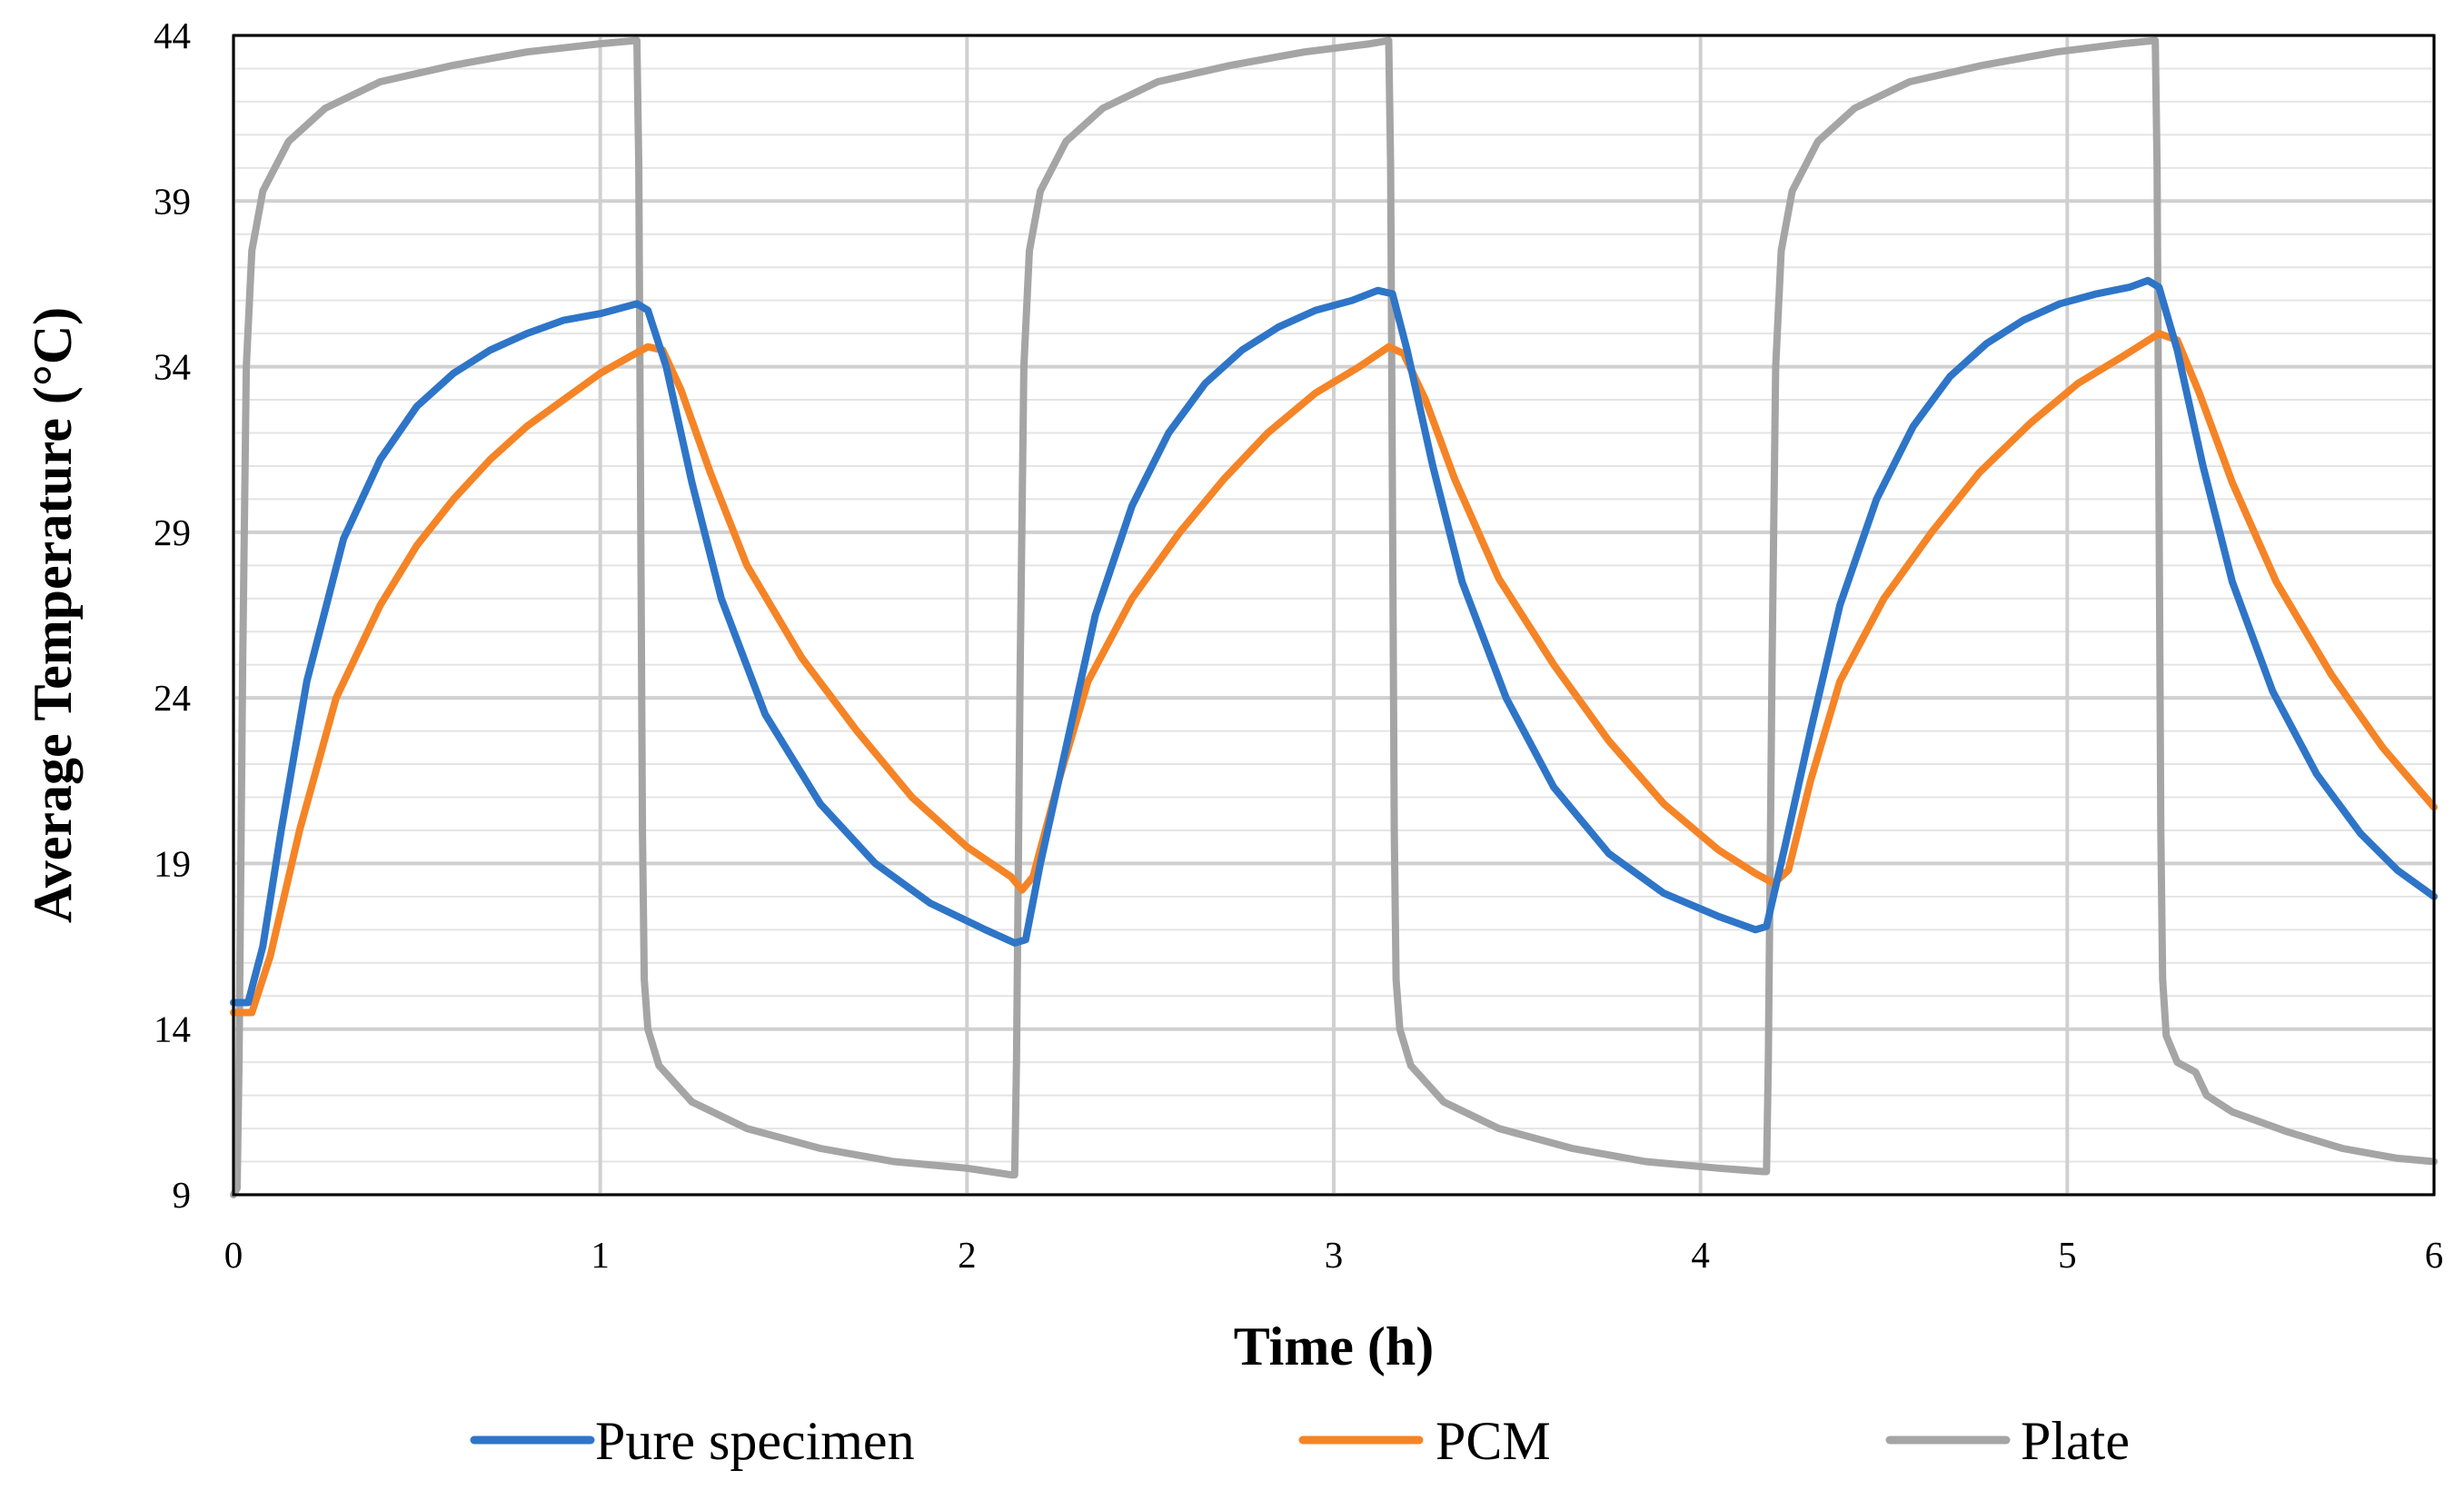  I want to click on x-axis-title: Time (h), so click(1335, 1346).